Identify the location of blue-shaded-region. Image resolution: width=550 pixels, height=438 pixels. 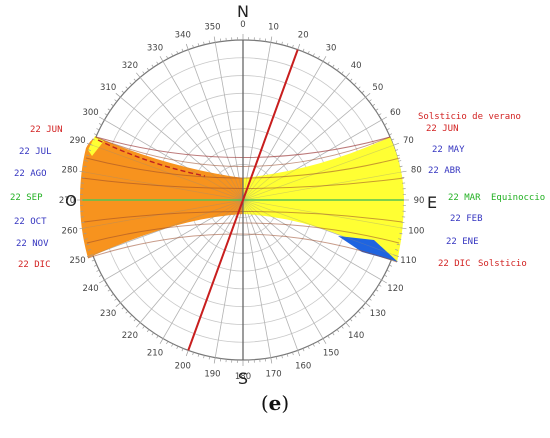
(368, 249).